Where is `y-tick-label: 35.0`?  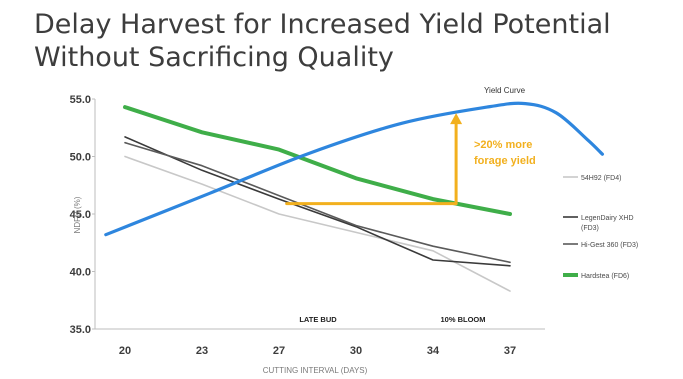 y-tick-label: 35.0 is located at coordinates (80, 330).